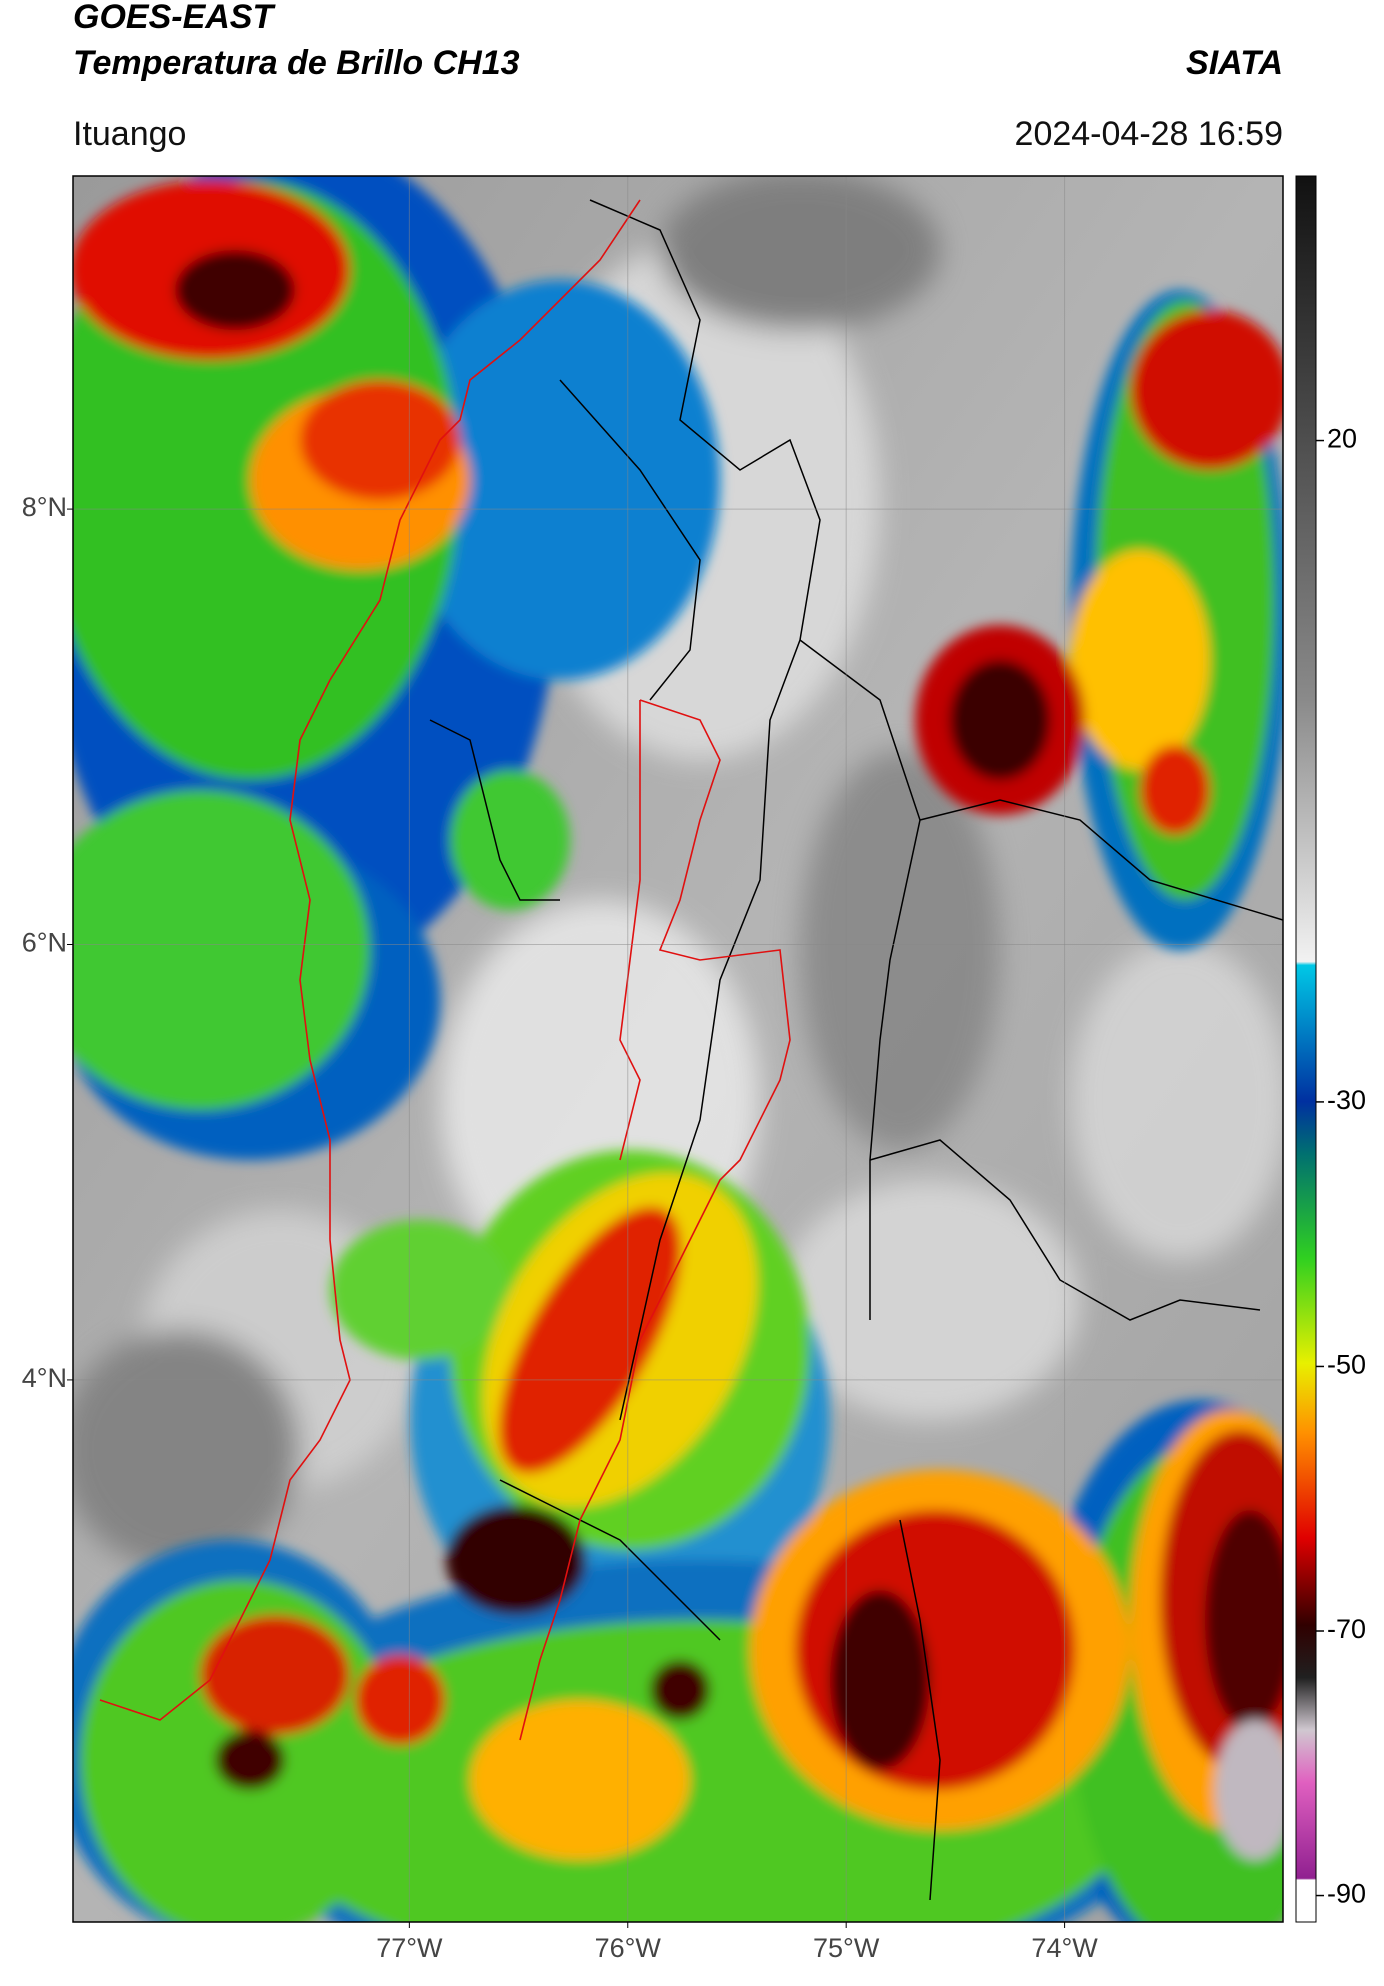  What do you see at coordinates (1346, 1894) in the screenshot?
I see `colorbar-tick-label: -90` at bounding box center [1346, 1894].